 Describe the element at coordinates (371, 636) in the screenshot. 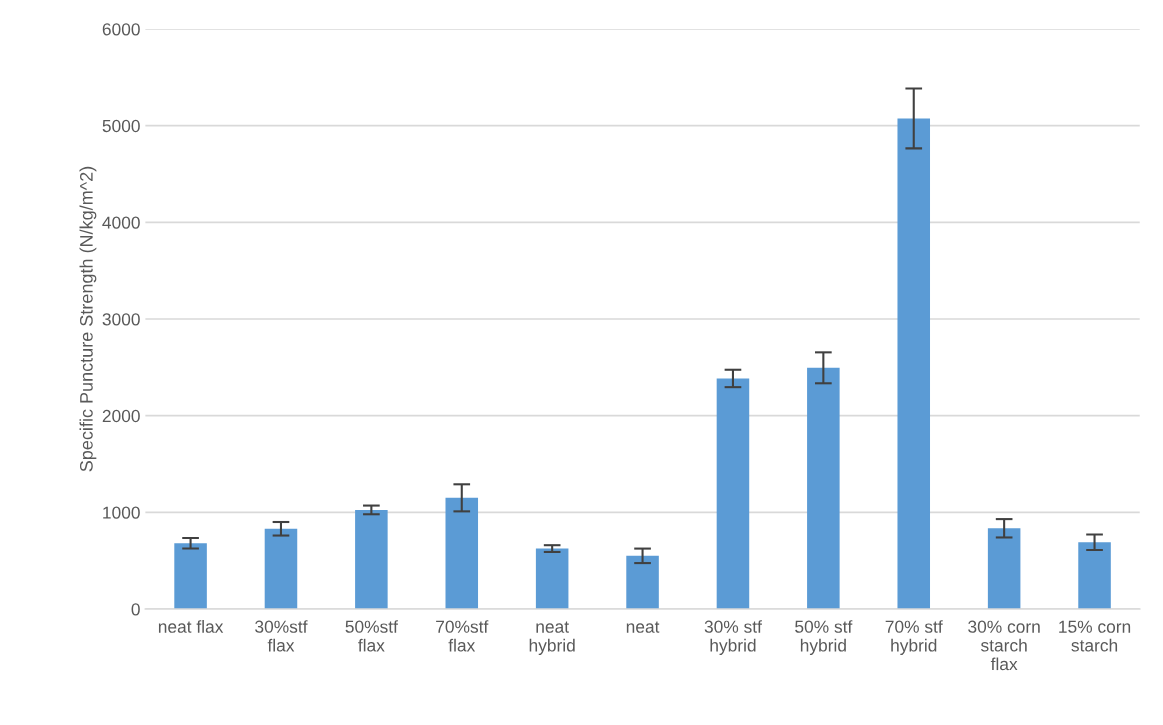

I see `x-tick-label: 50%stf flax` at that location.